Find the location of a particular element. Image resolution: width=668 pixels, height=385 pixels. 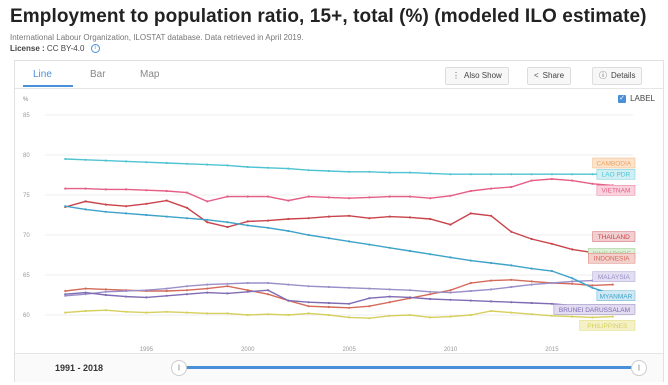

also-show-label: Also Show is located at coordinates (483, 75).